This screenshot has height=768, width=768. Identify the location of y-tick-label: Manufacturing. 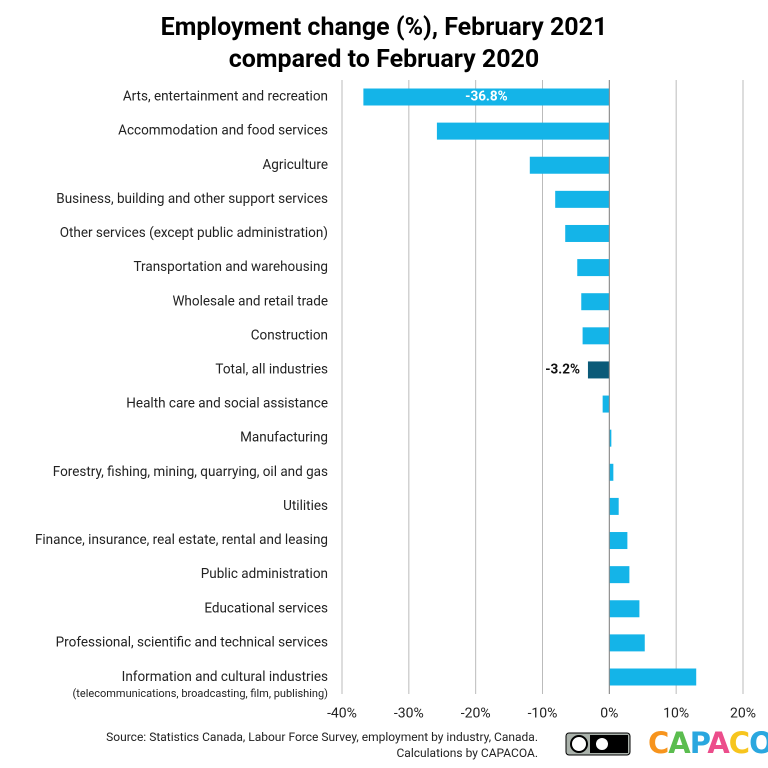
(284, 438).